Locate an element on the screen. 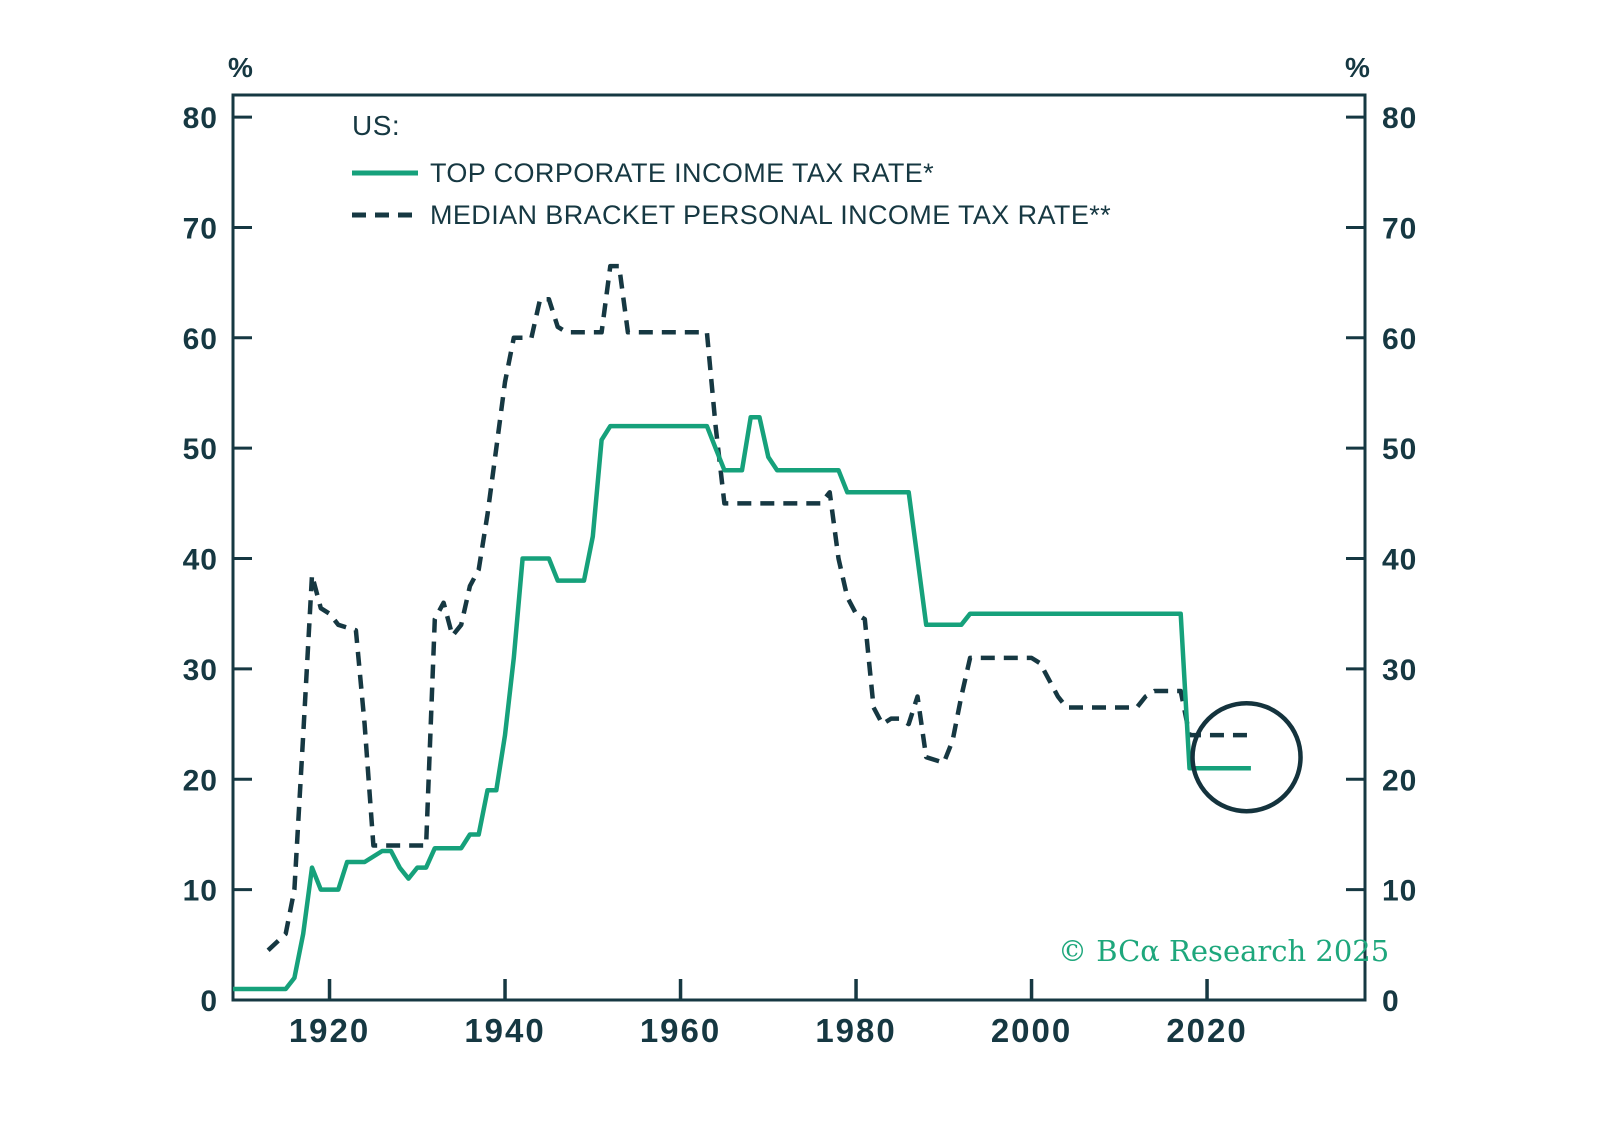 The height and width of the screenshot is (1144, 1597). legend-item-corporate: TOP CORPORATE INCOME TAX RATE* is located at coordinates (731, 173).